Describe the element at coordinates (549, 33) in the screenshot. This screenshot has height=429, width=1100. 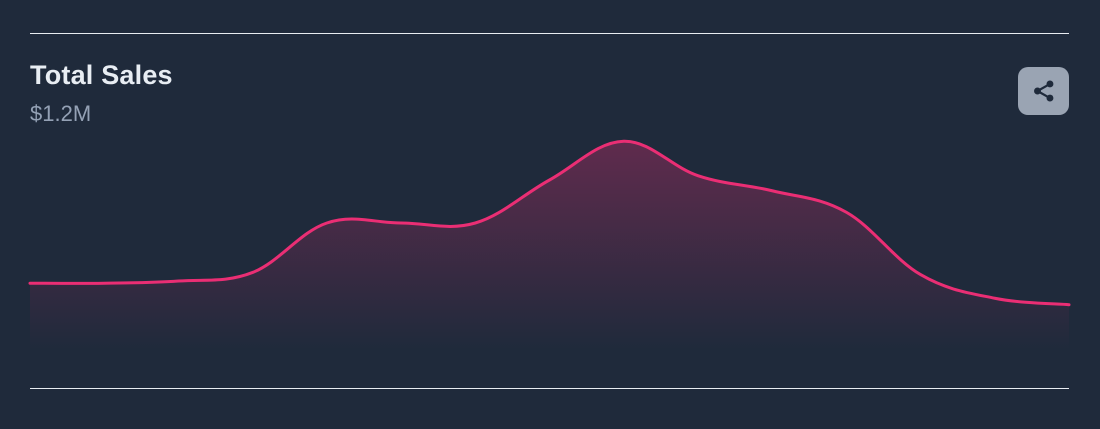
I see `top-divider` at that location.